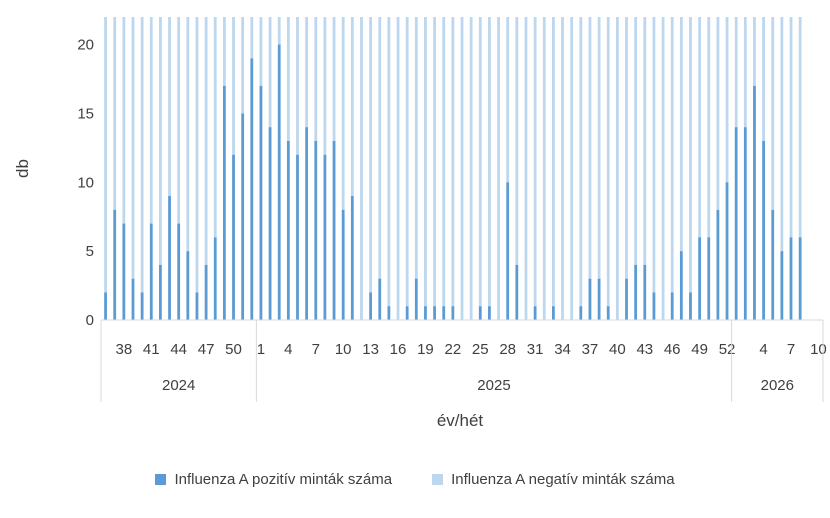 Image resolution: width=830 pixels, height=518 pixels. What do you see at coordinates (283, 479) in the screenshot?
I see `legend-label-positive: Influenza A pozitív minták száma` at bounding box center [283, 479].